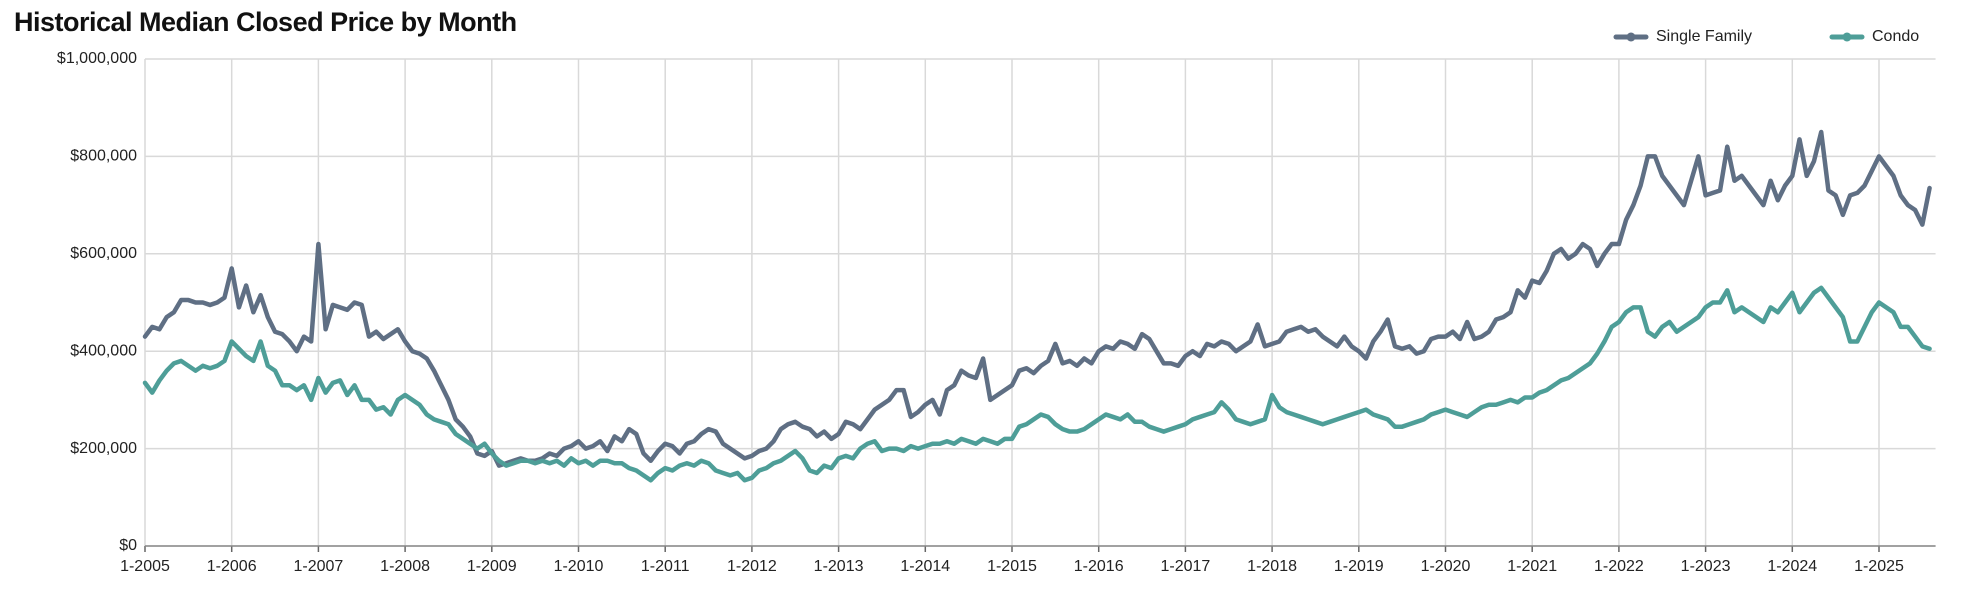  I want to click on x-tick-label: 1-2021, so click(1532, 566).